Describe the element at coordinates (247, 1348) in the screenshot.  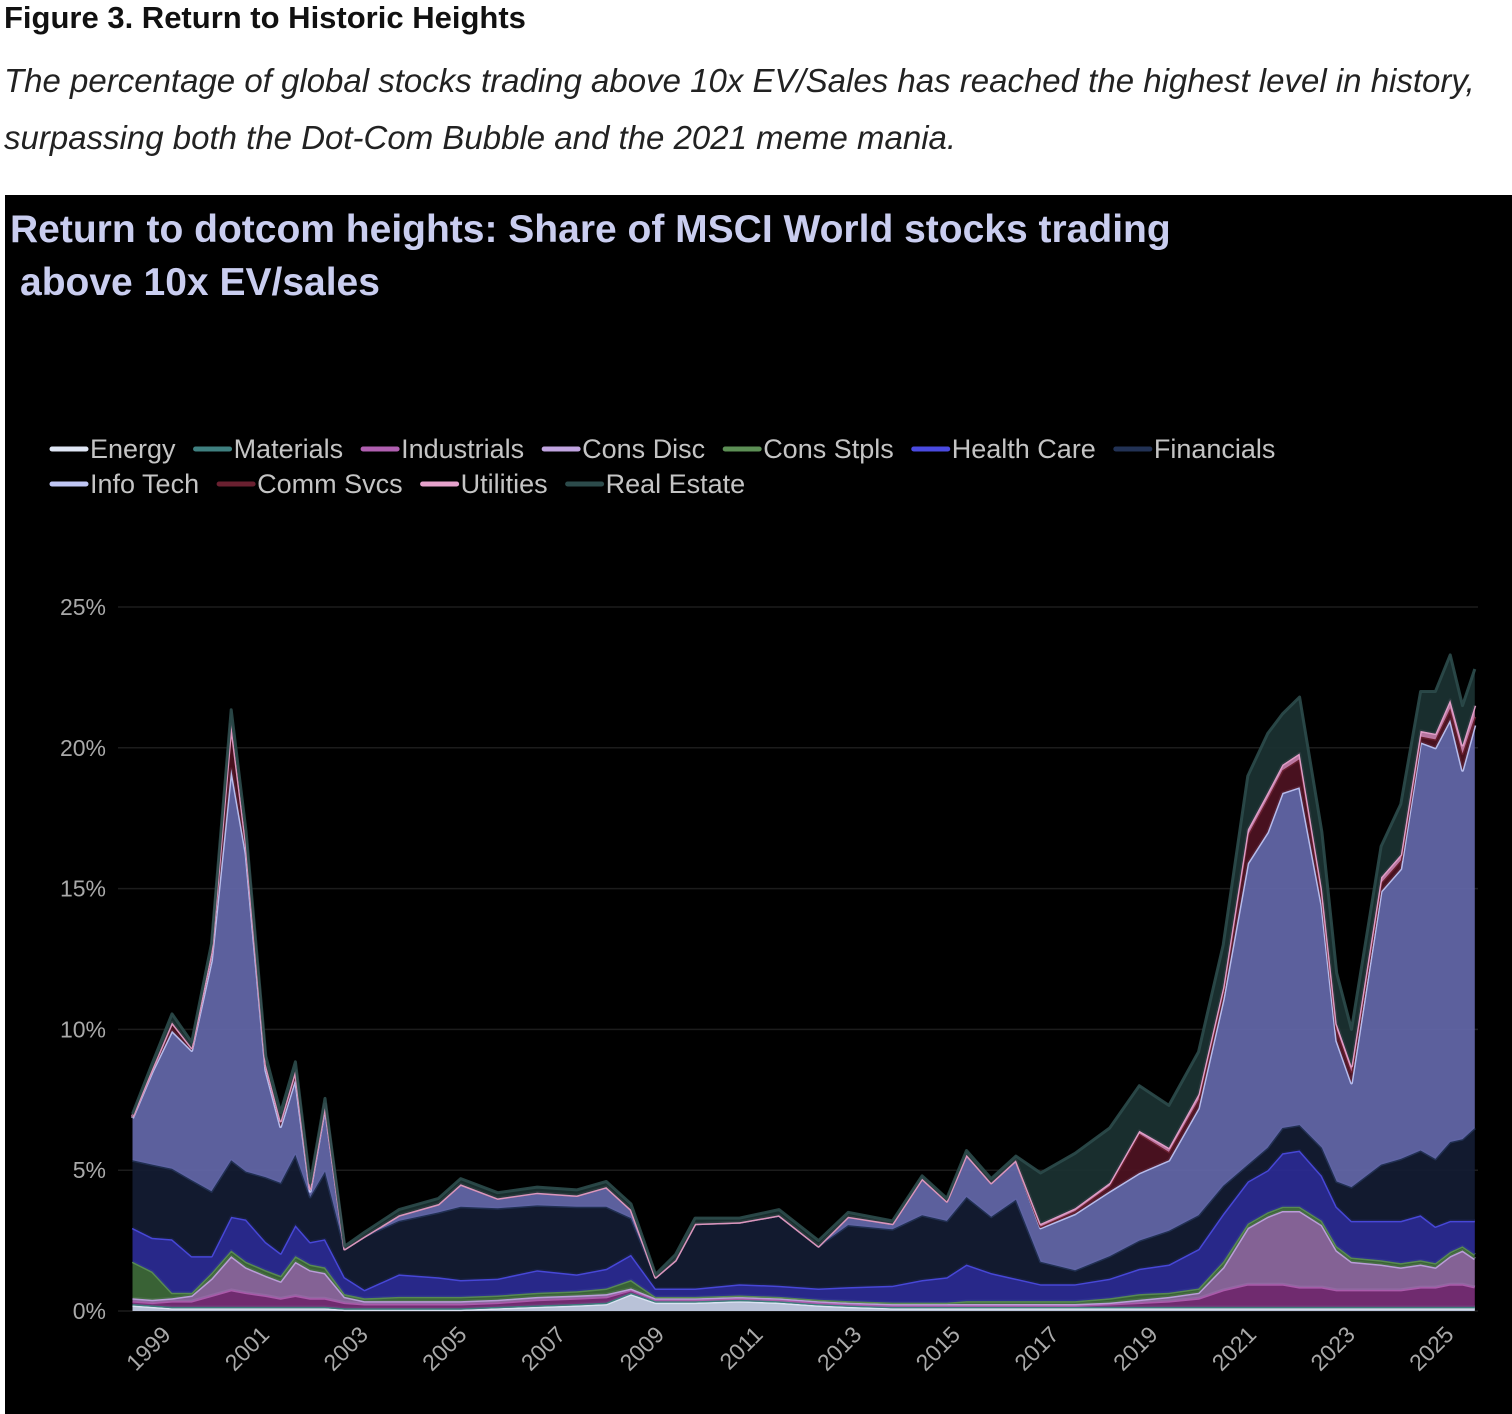
I see `x-tick-label: 2001` at that location.